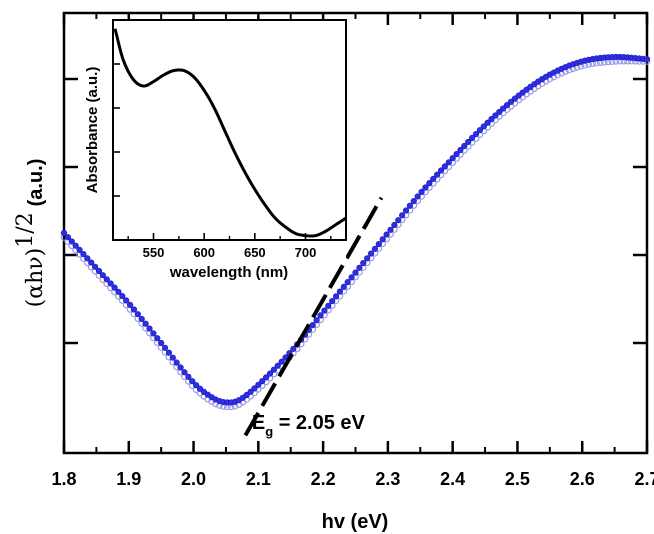 The image size is (654, 534). I want to click on x-tick-label: 2.3, so click(387, 479).